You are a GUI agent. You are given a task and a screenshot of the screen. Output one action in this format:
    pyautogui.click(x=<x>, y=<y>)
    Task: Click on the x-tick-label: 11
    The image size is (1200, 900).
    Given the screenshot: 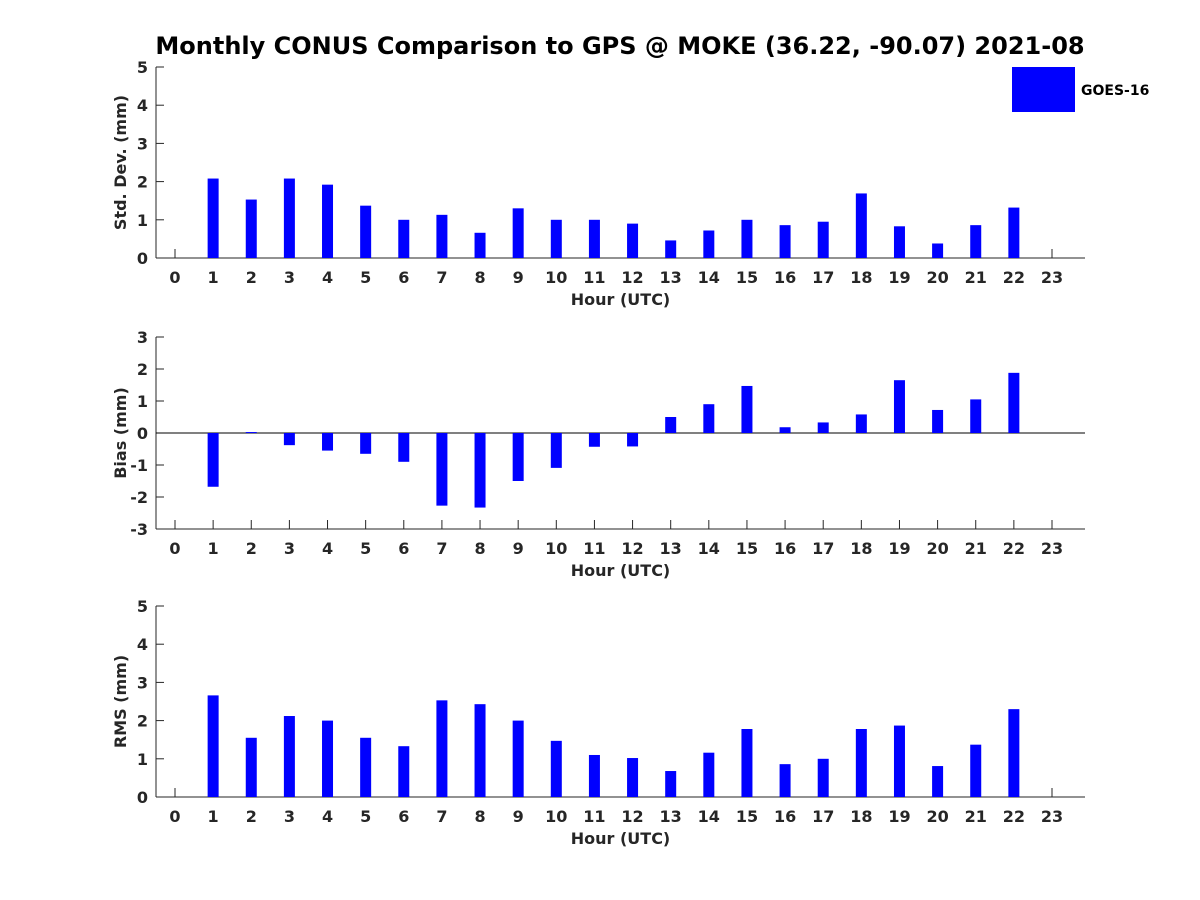 What is the action you would take?
    pyautogui.click(x=594, y=277)
    